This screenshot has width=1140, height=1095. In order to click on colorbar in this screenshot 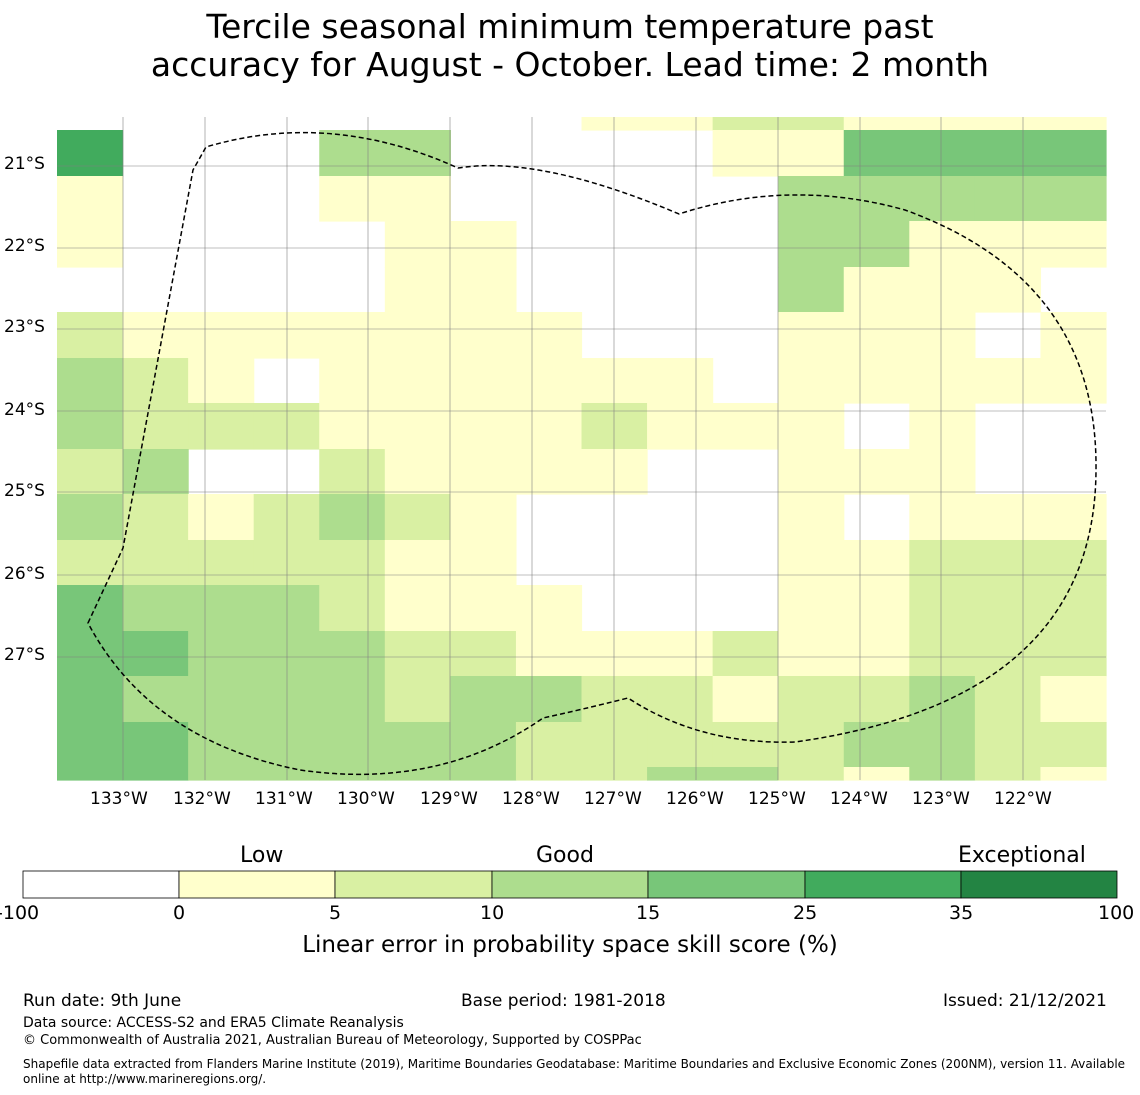, I will do `click(570, 884)`.